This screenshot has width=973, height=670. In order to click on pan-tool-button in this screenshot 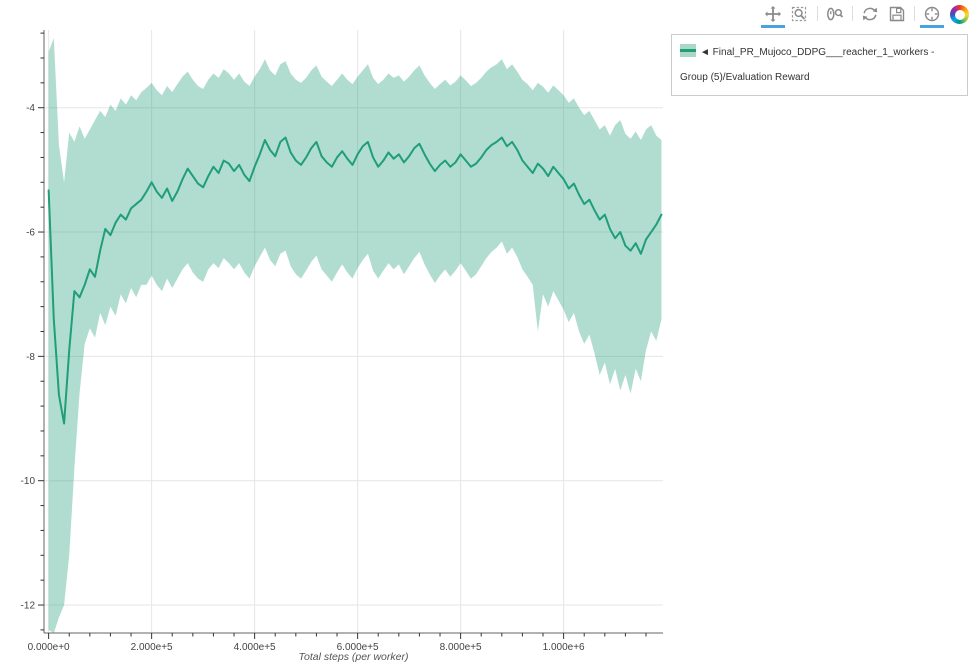, I will do `click(773, 15)`.